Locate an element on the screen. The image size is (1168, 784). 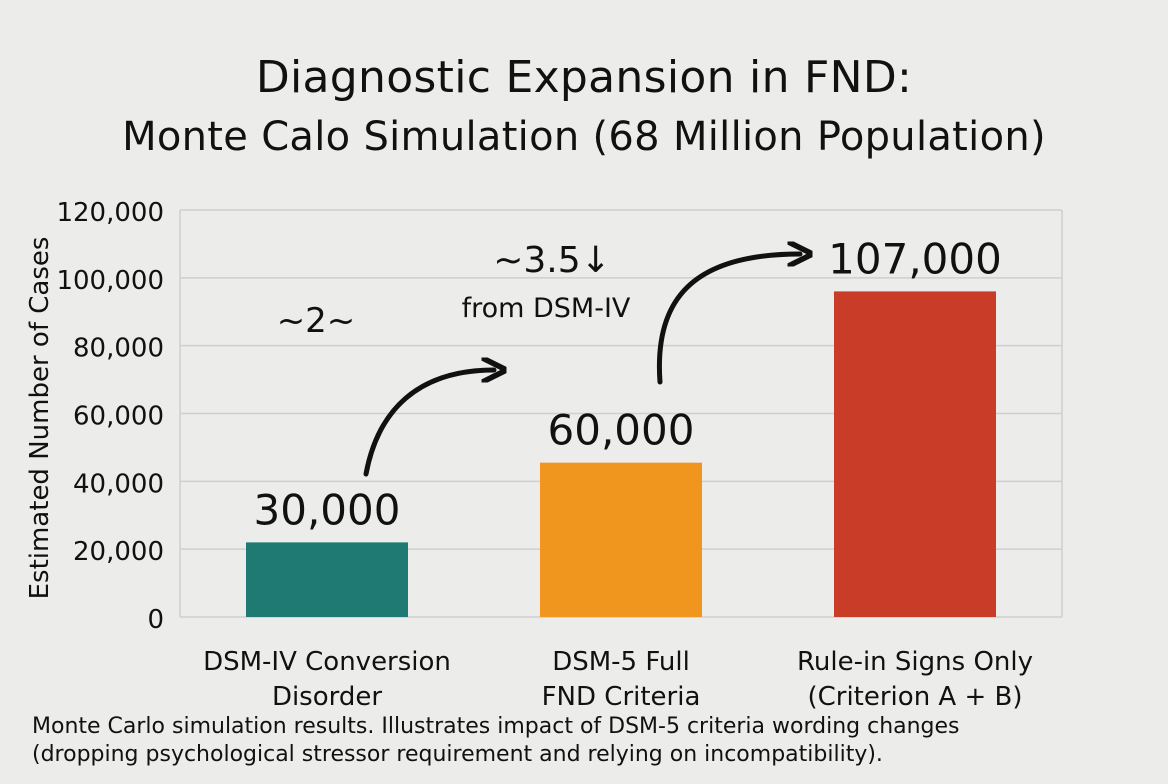
annotation-ratio-1: ~2~ is located at coordinates (316, 321).